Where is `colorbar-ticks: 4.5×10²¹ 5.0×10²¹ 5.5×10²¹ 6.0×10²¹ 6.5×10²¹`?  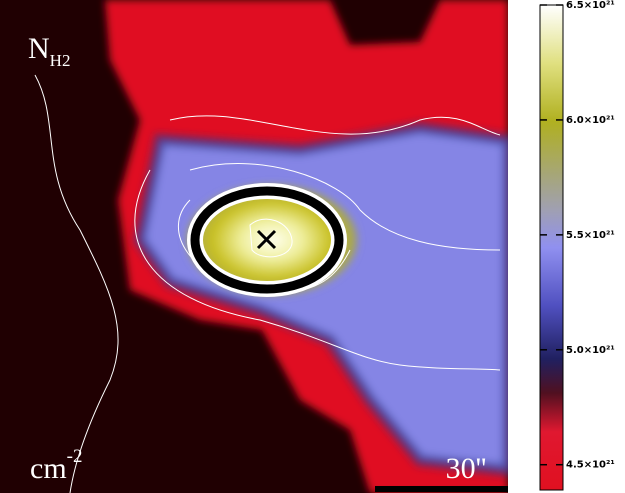 colorbar-ticks: 4.5×10²¹ 5.0×10²¹ 5.5×10²¹ 6.0×10²¹ 6.5×10²¹ is located at coordinates (577, 235).